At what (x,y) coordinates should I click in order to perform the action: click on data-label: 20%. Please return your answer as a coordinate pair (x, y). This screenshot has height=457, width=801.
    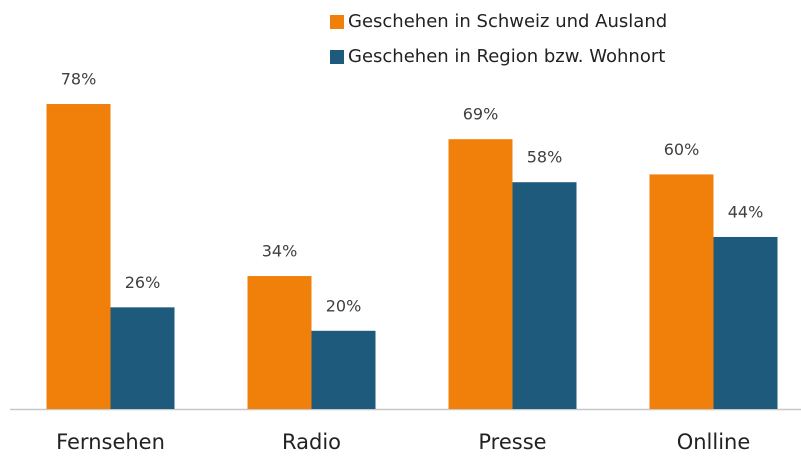
    Looking at the image, I should click on (344, 305).